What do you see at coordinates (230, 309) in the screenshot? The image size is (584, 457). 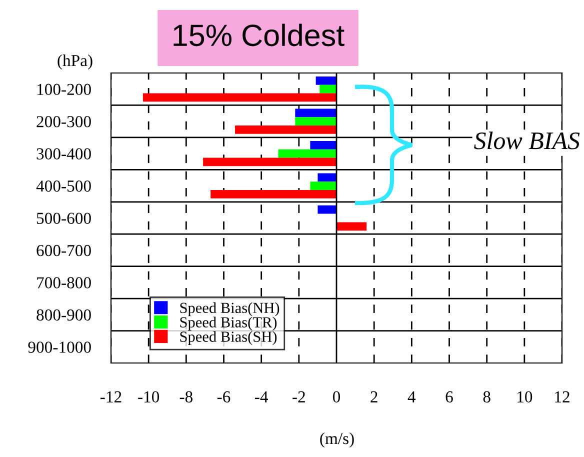 I see `legend-label: Speed Bias(NH)` at bounding box center [230, 309].